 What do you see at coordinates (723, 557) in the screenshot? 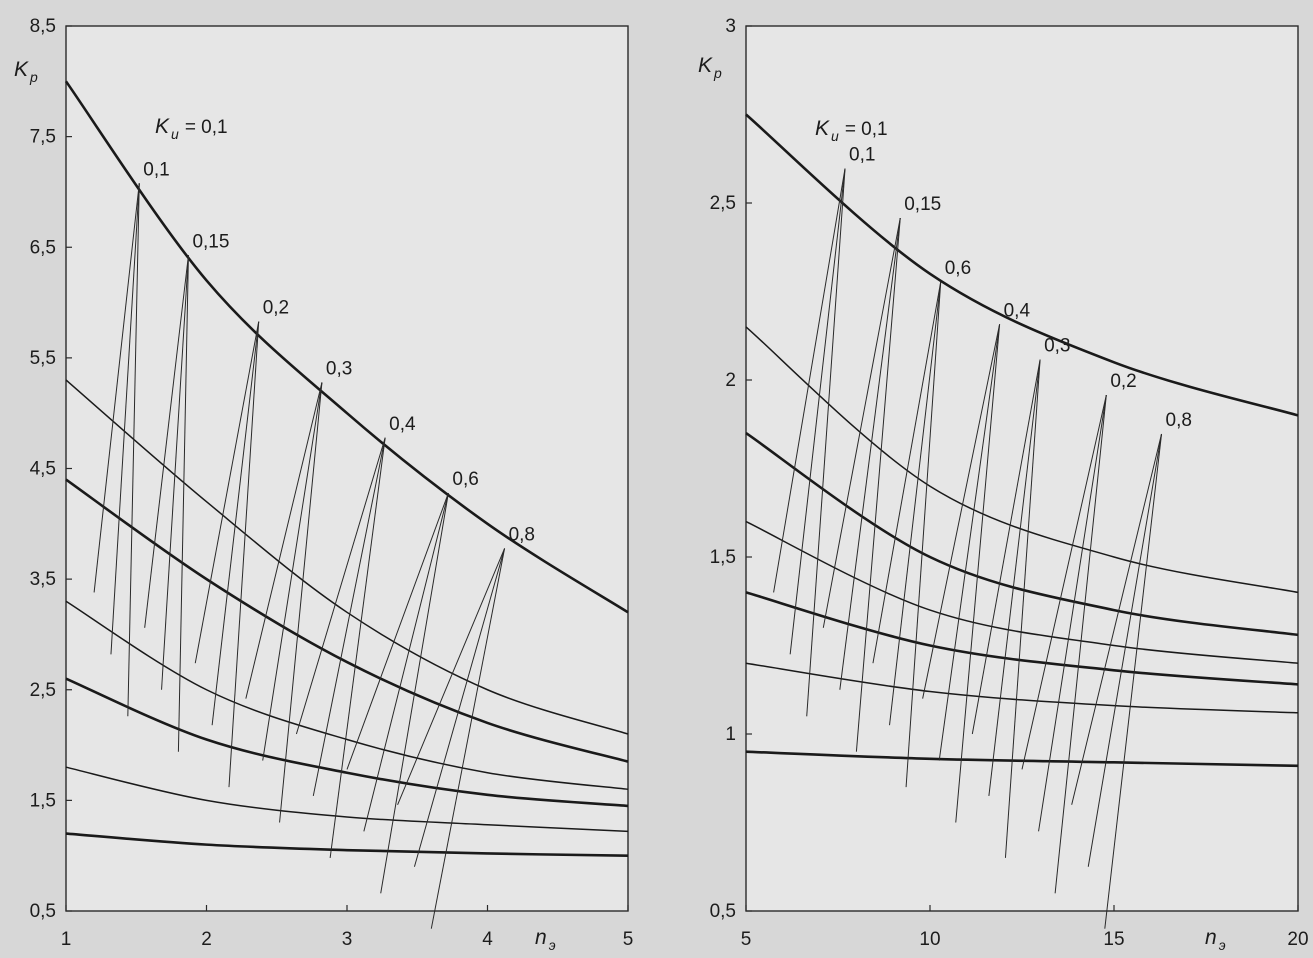
I see `y-tick-label: 1,5` at bounding box center [723, 557].